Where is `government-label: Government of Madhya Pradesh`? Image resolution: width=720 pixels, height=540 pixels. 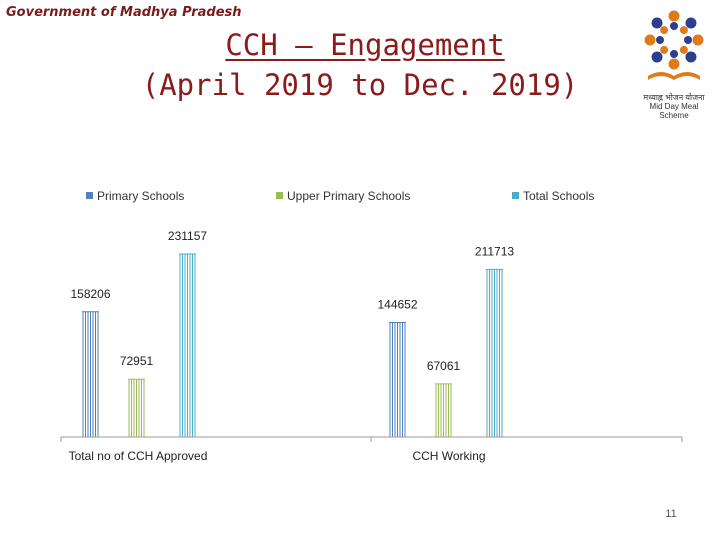
government-label: Government of Madhya Pradesh is located at coordinates (124, 12).